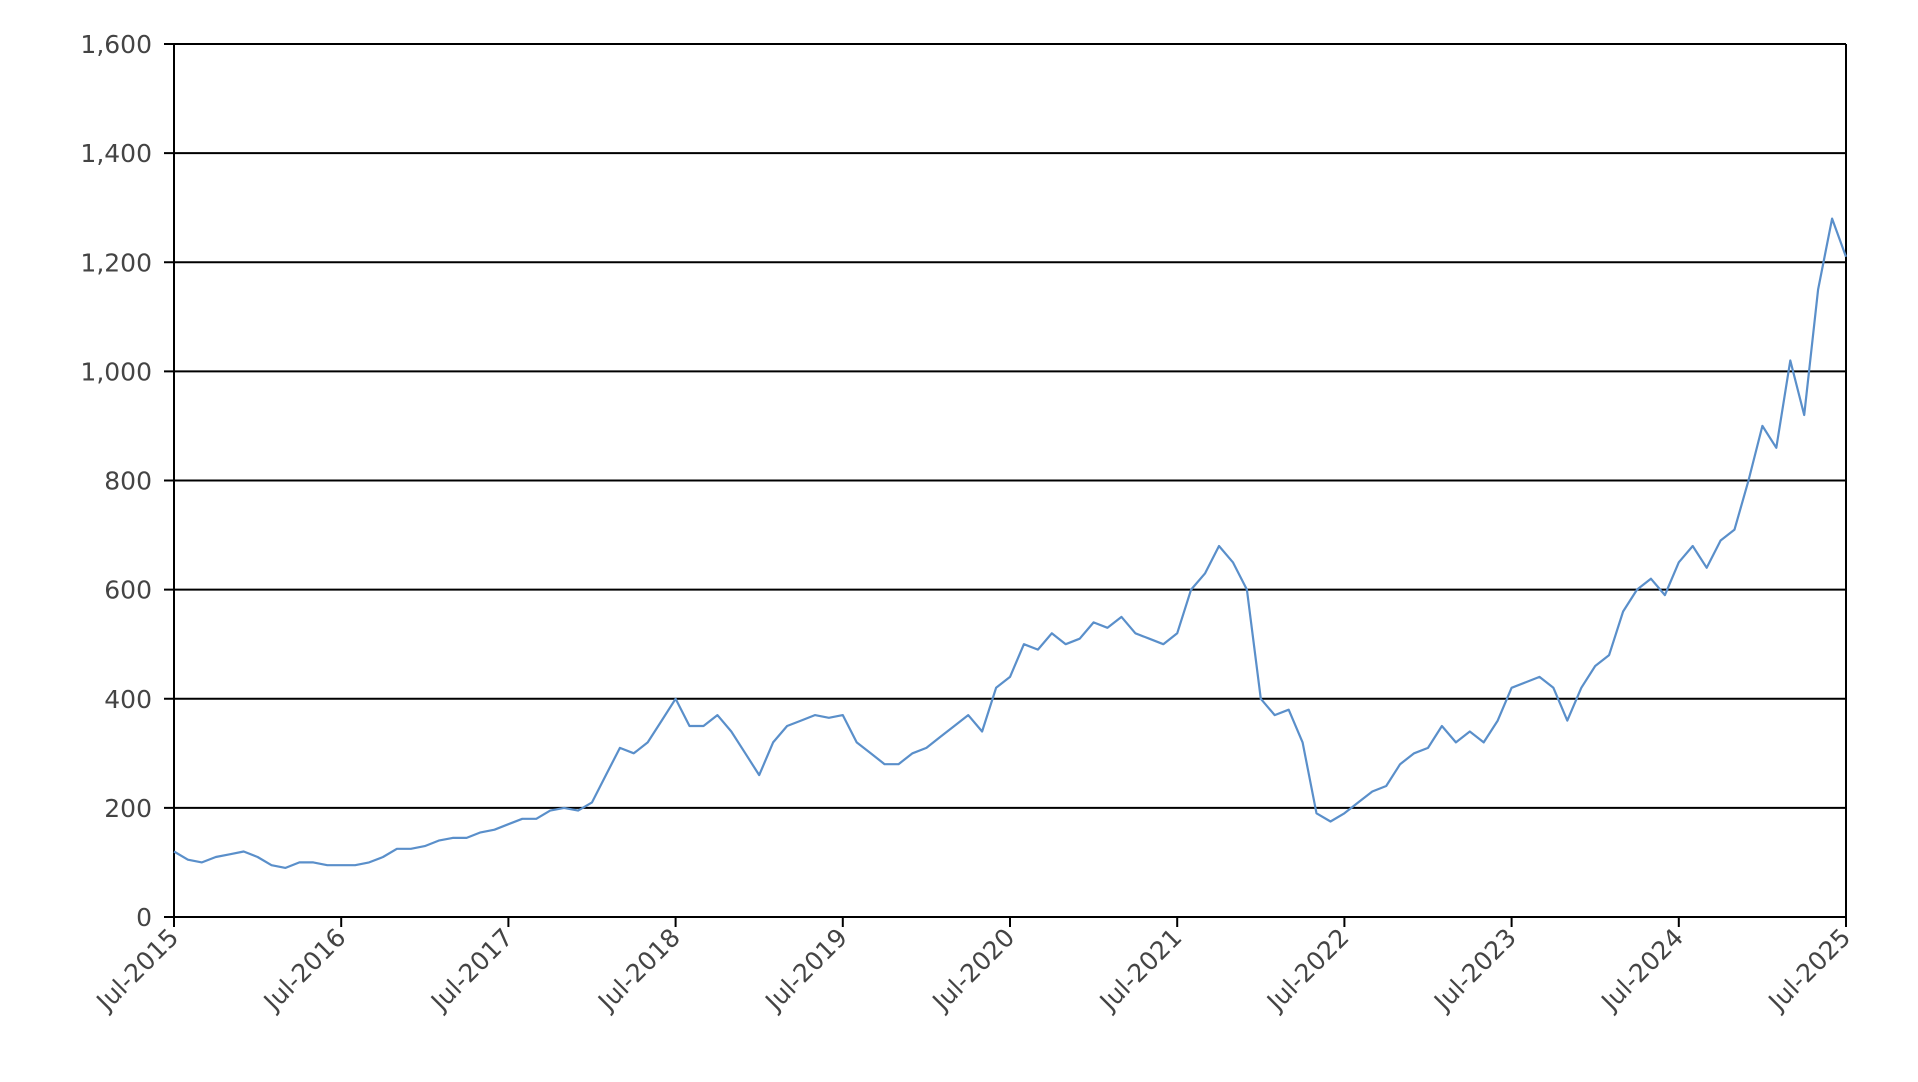 The image size is (1918, 1082). I want to click on y-tick-label: 200, so click(128, 808).